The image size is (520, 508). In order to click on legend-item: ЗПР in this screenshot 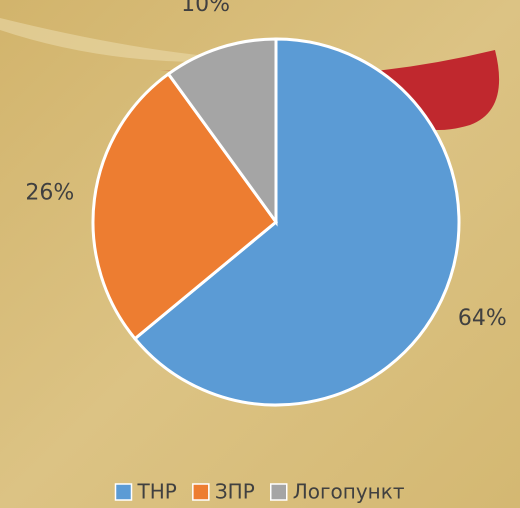, I will do `click(223, 492)`.